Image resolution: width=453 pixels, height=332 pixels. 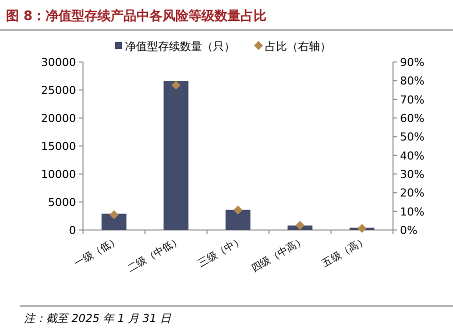 I want to click on y-tick-label: 15000, so click(x=58, y=146).